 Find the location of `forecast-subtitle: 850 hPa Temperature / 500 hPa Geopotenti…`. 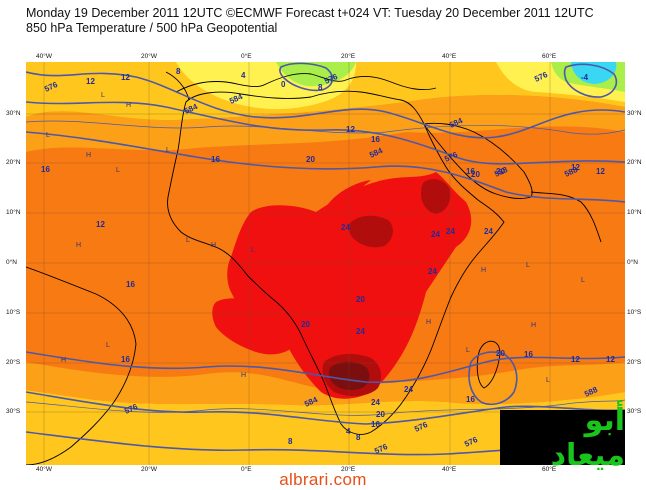

forecast-subtitle: 850 hPa Temperature / 500 hPa Geopotenti… is located at coordinates (152, 28).